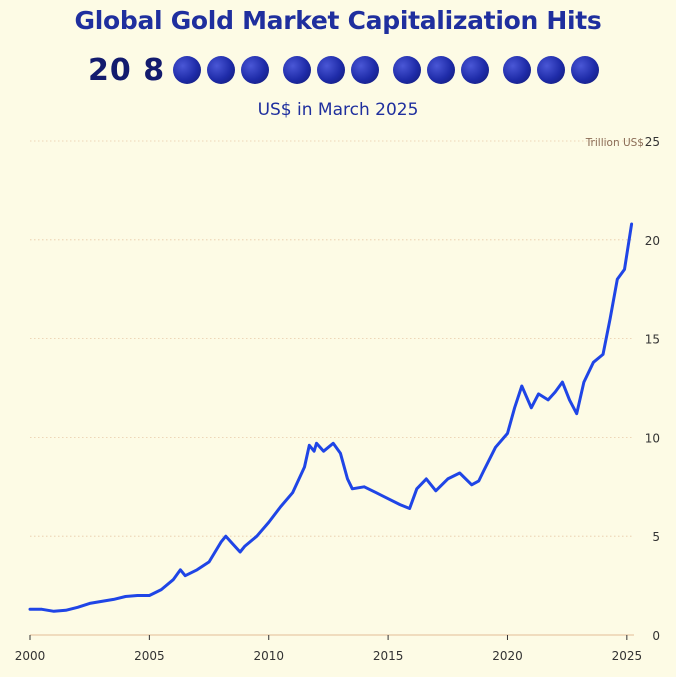 The height and width of the screenshot is (677, 676). Describe the element at coordinates (627, 656) in the screenshot. I see `x-tick-label: 2025` at that location.